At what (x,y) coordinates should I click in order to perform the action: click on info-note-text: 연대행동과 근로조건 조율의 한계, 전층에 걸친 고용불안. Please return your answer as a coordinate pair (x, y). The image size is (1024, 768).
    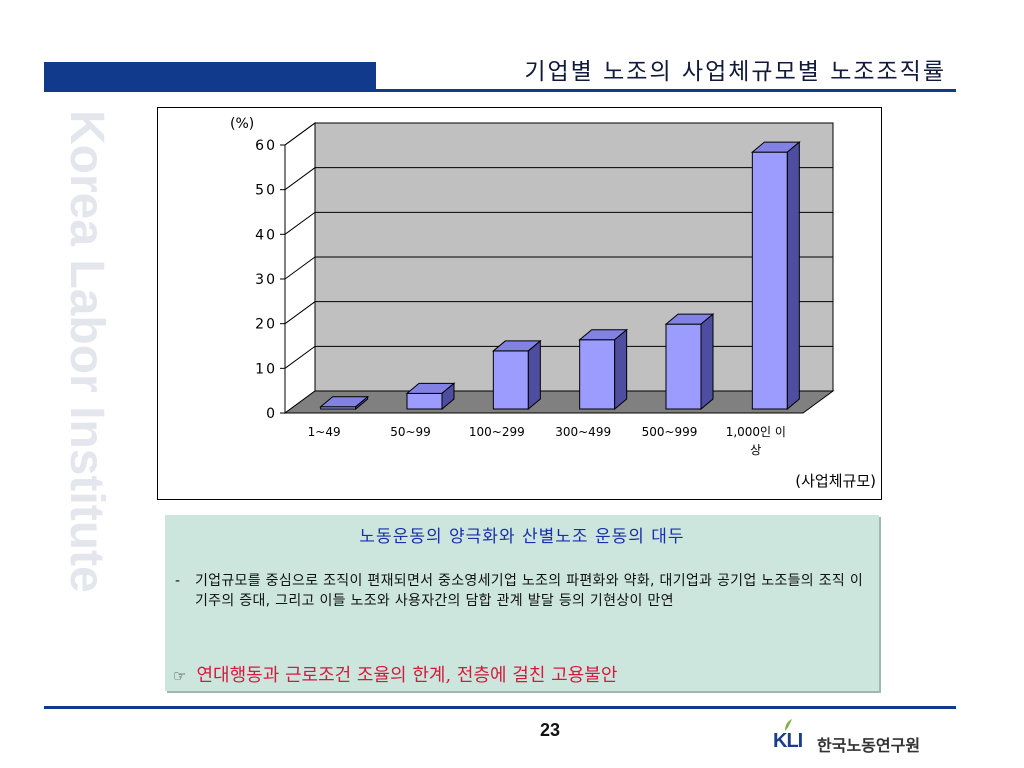
    Looking at the image, I should click on (407, 675).